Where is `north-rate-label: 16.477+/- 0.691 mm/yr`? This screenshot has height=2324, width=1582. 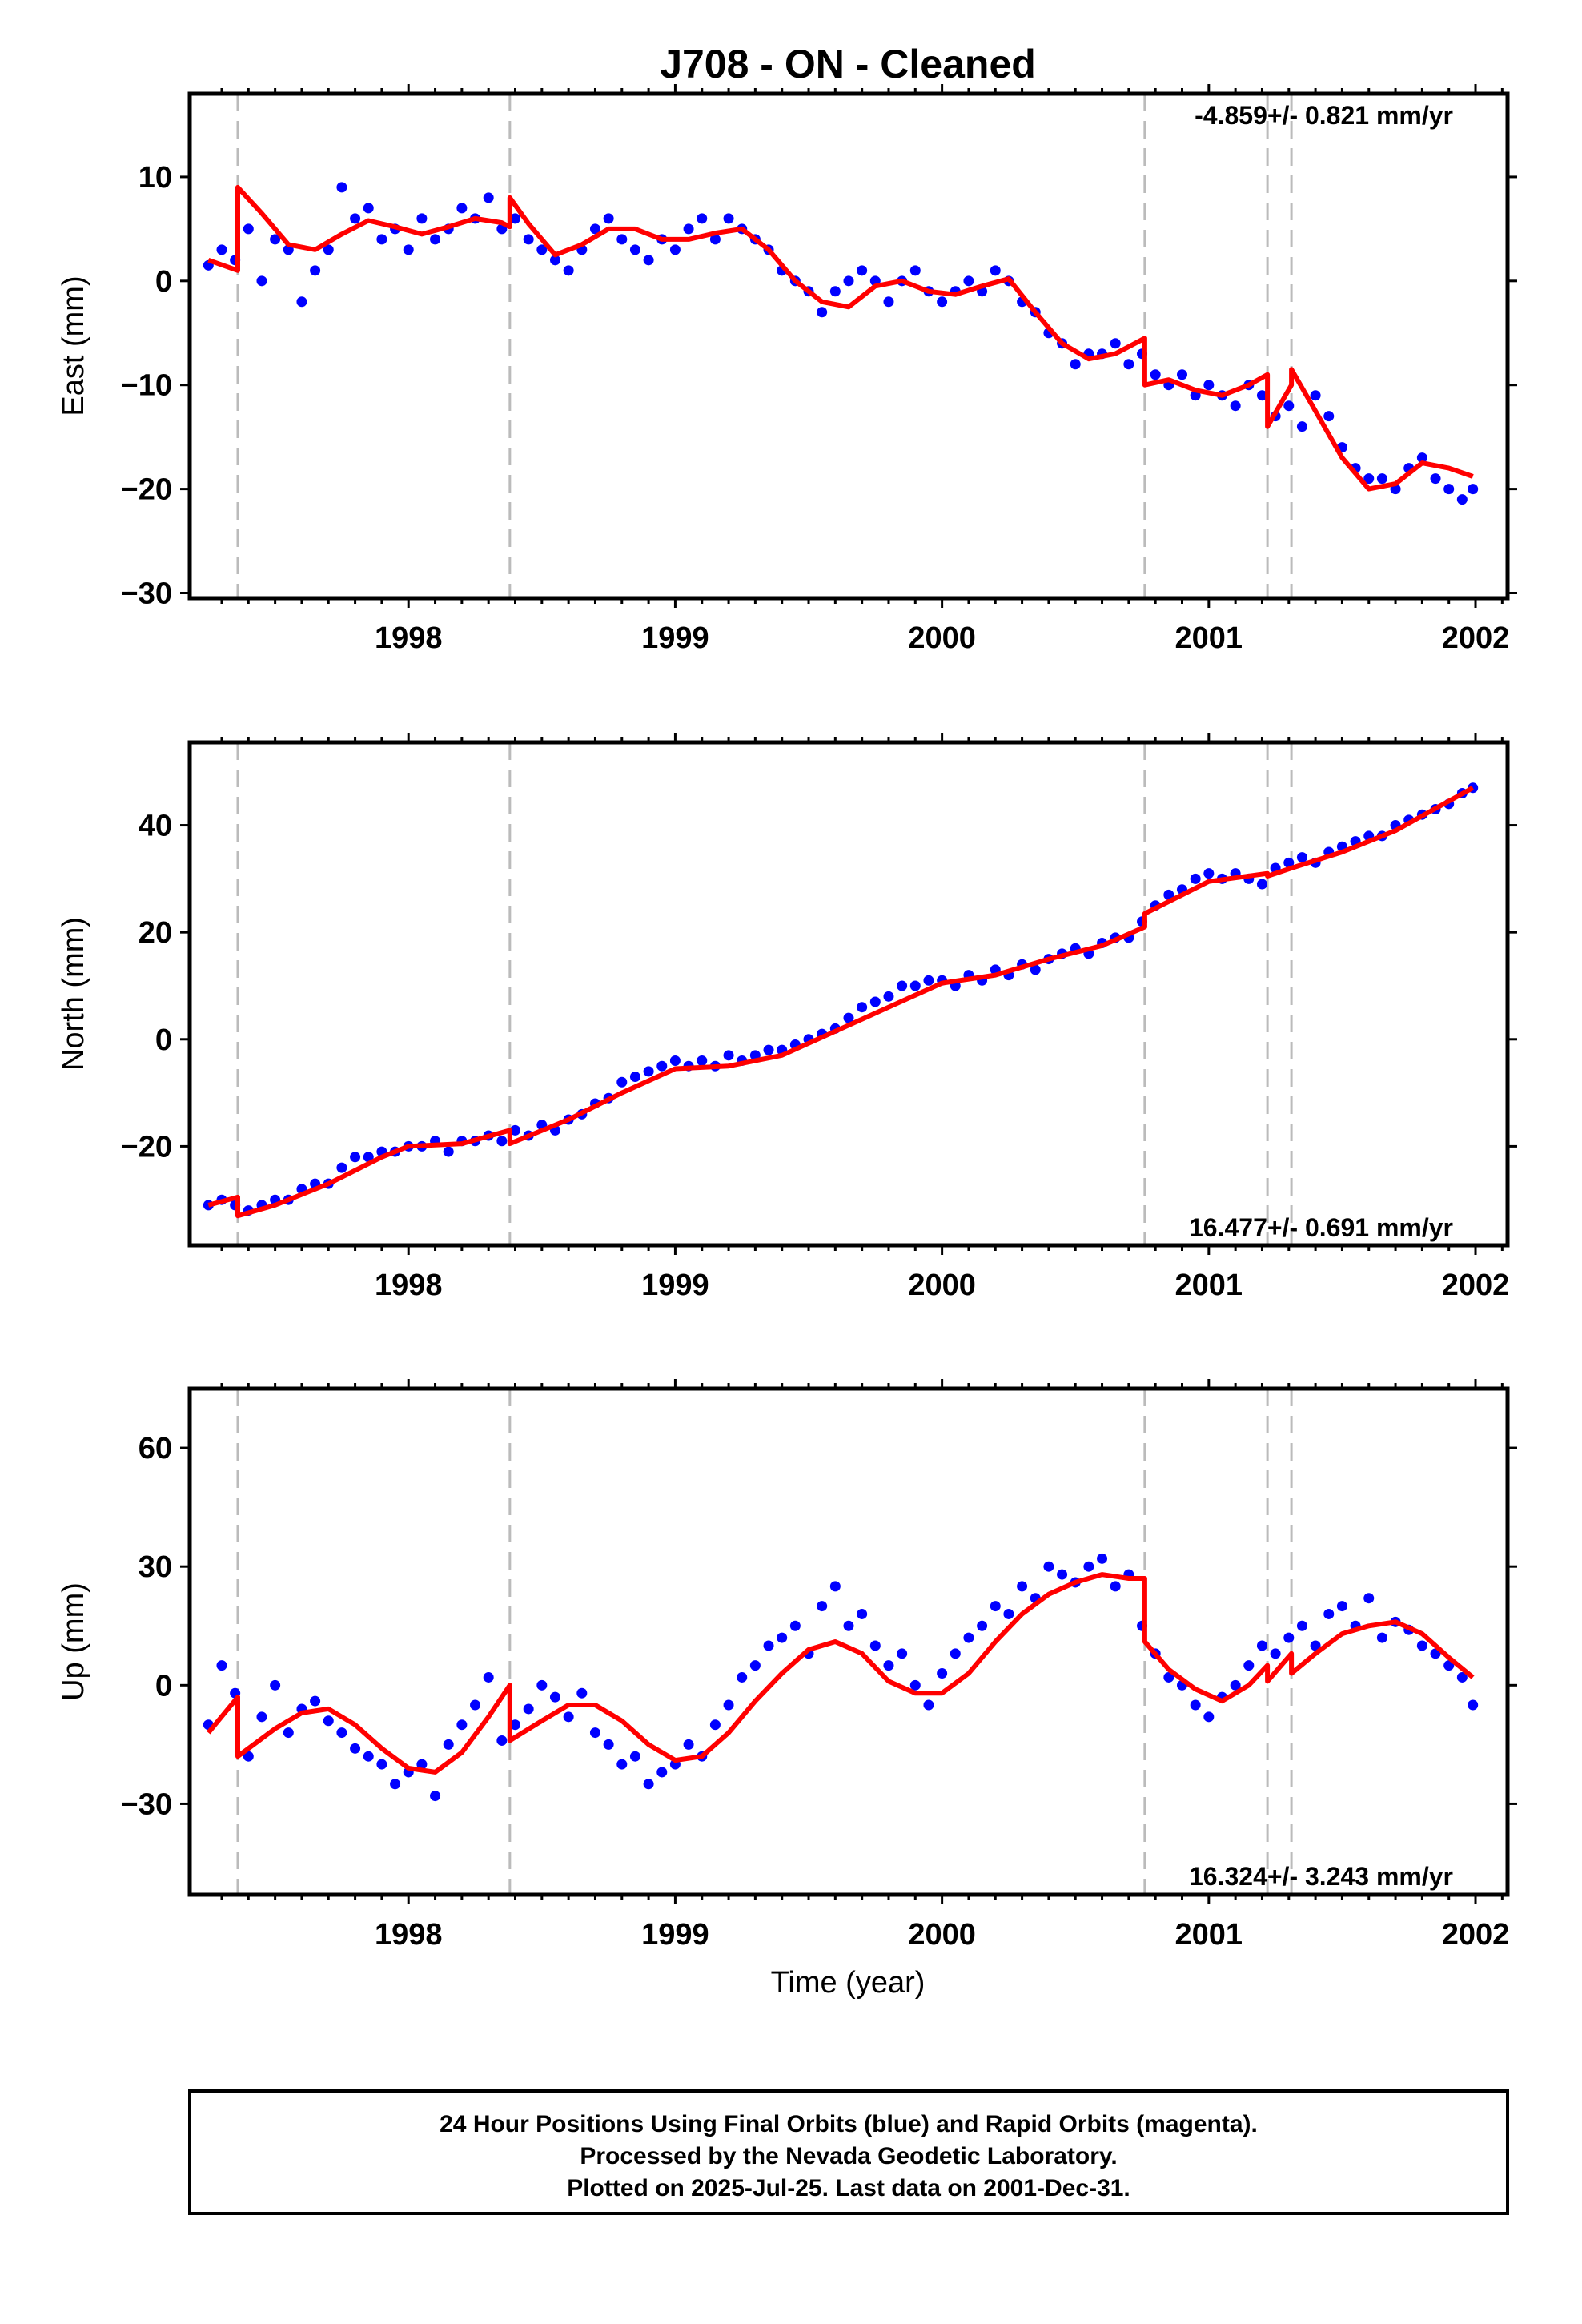 north-rate-label: 16.477+/- 0.691 mm/yr is located at coordinates (1321, 1227).